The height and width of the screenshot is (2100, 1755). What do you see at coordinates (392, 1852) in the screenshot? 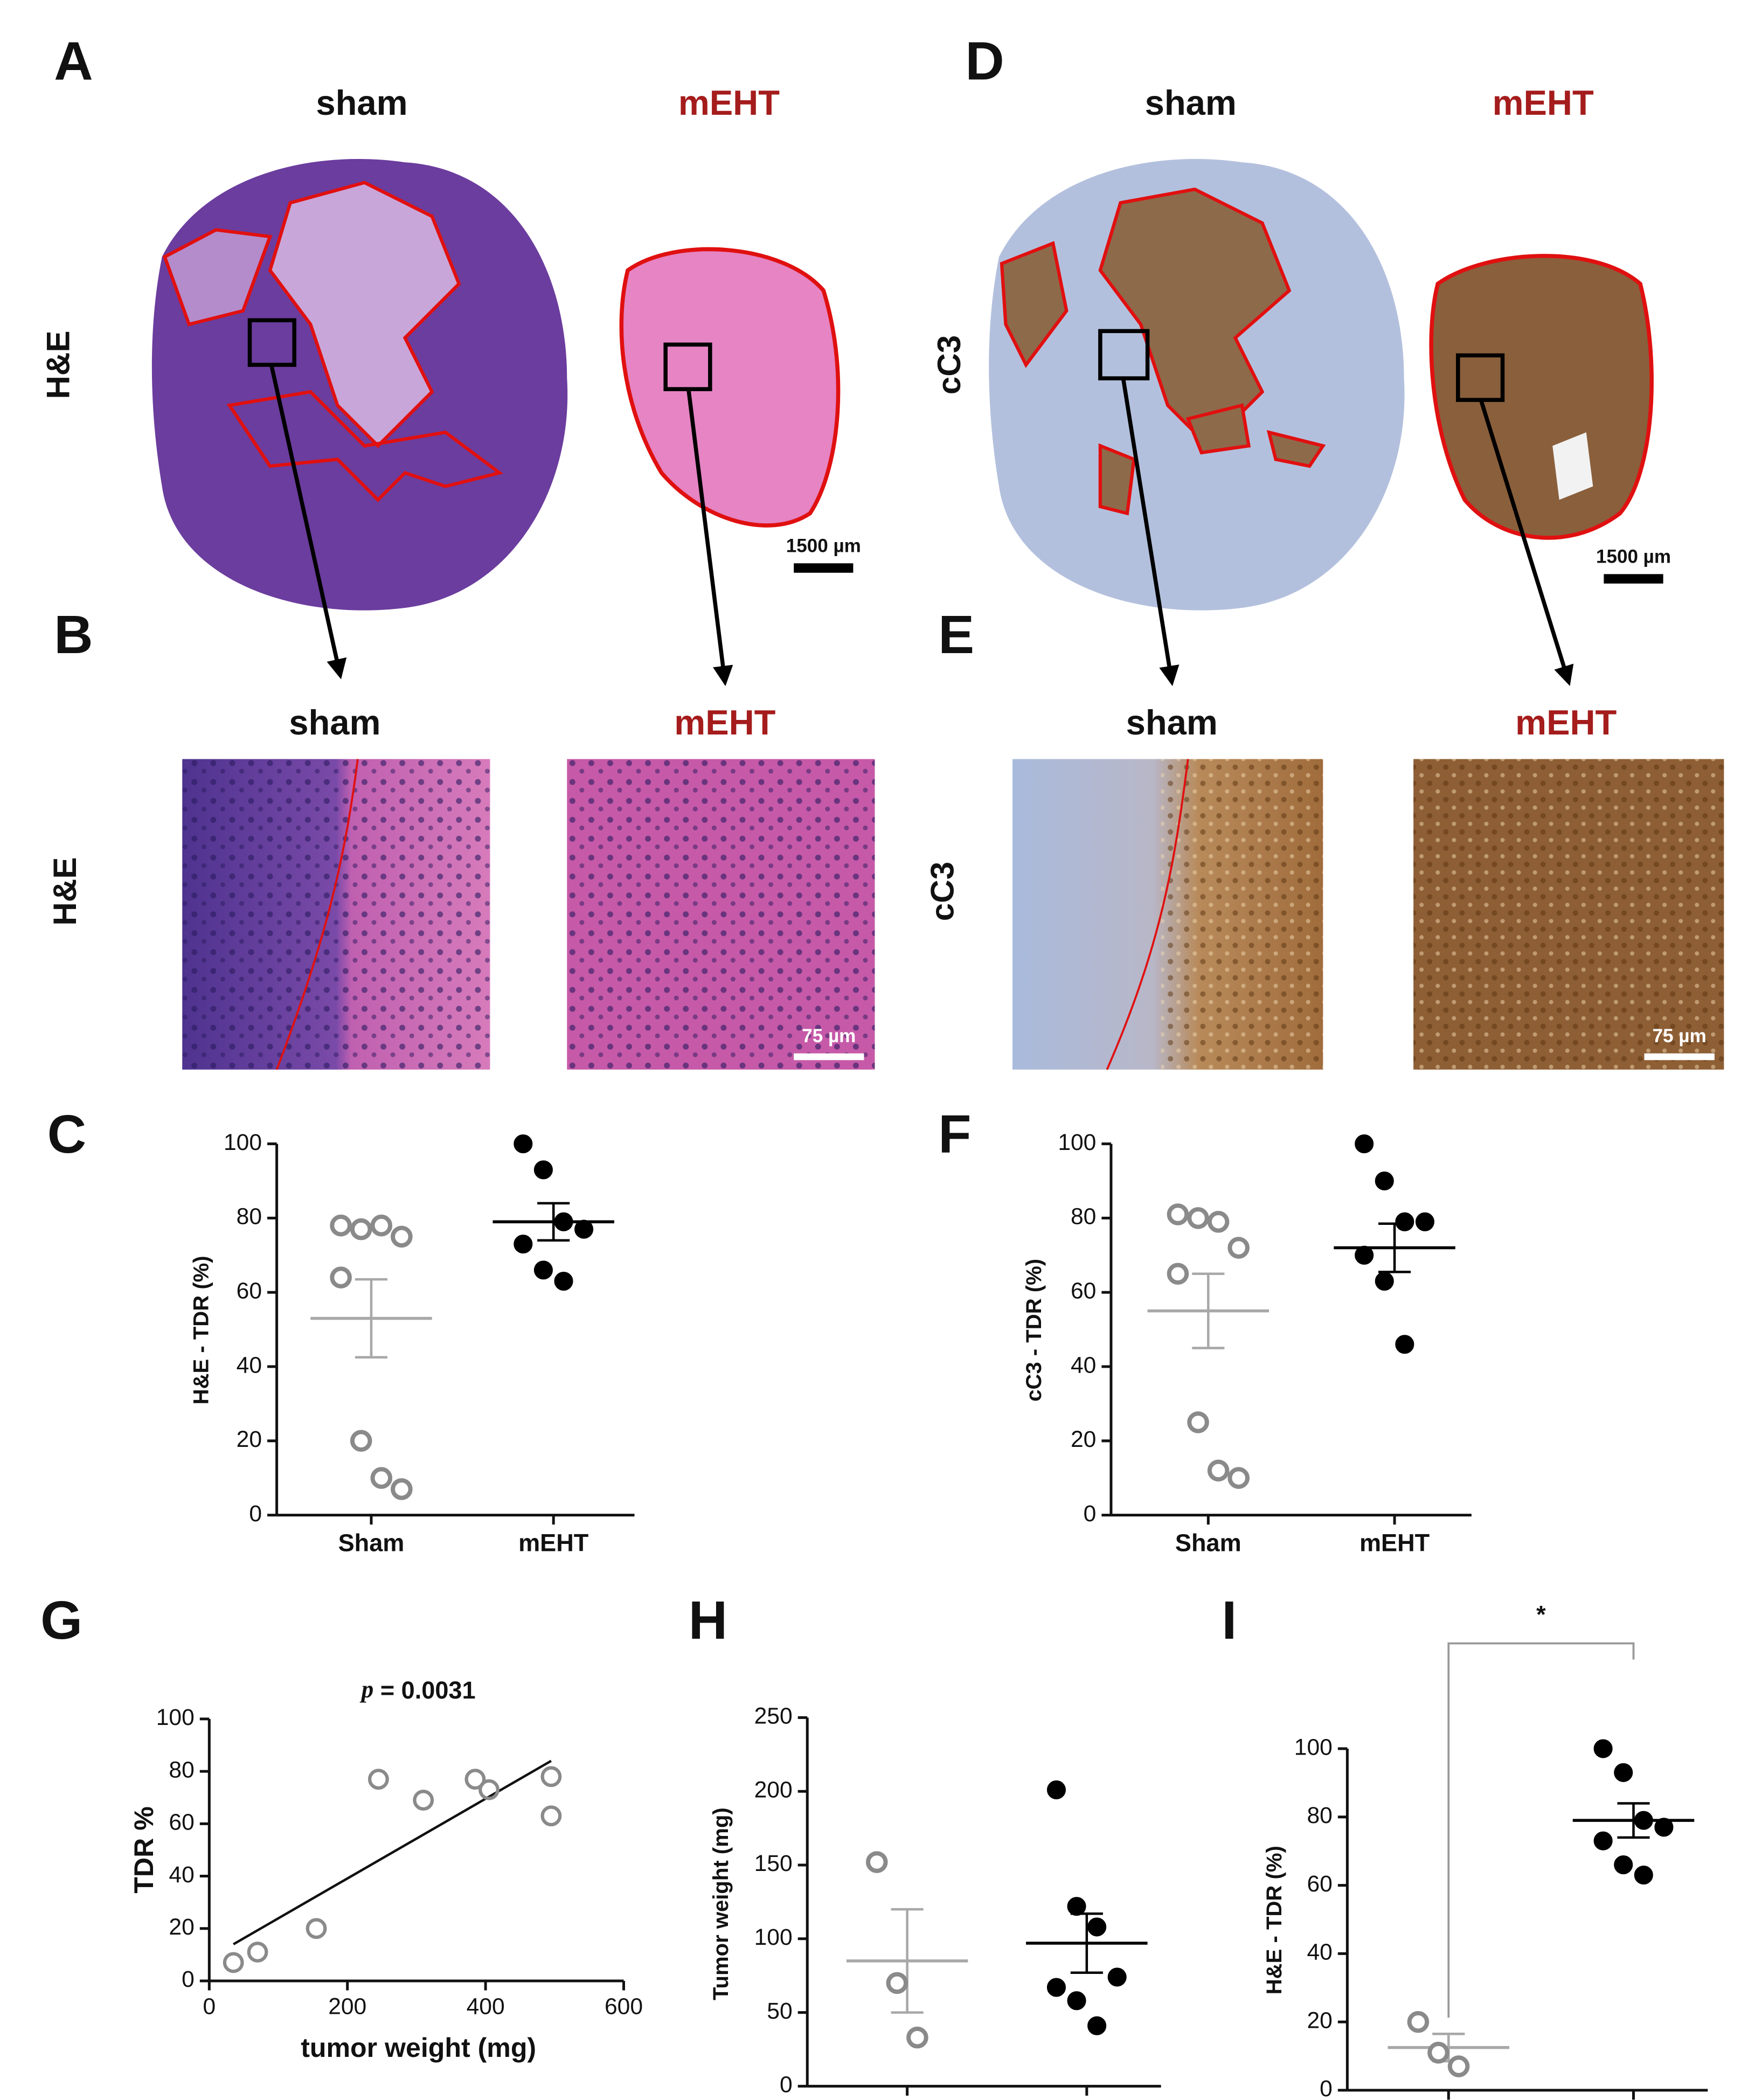
I see `trend-line` at bounding box center [392, 1852].